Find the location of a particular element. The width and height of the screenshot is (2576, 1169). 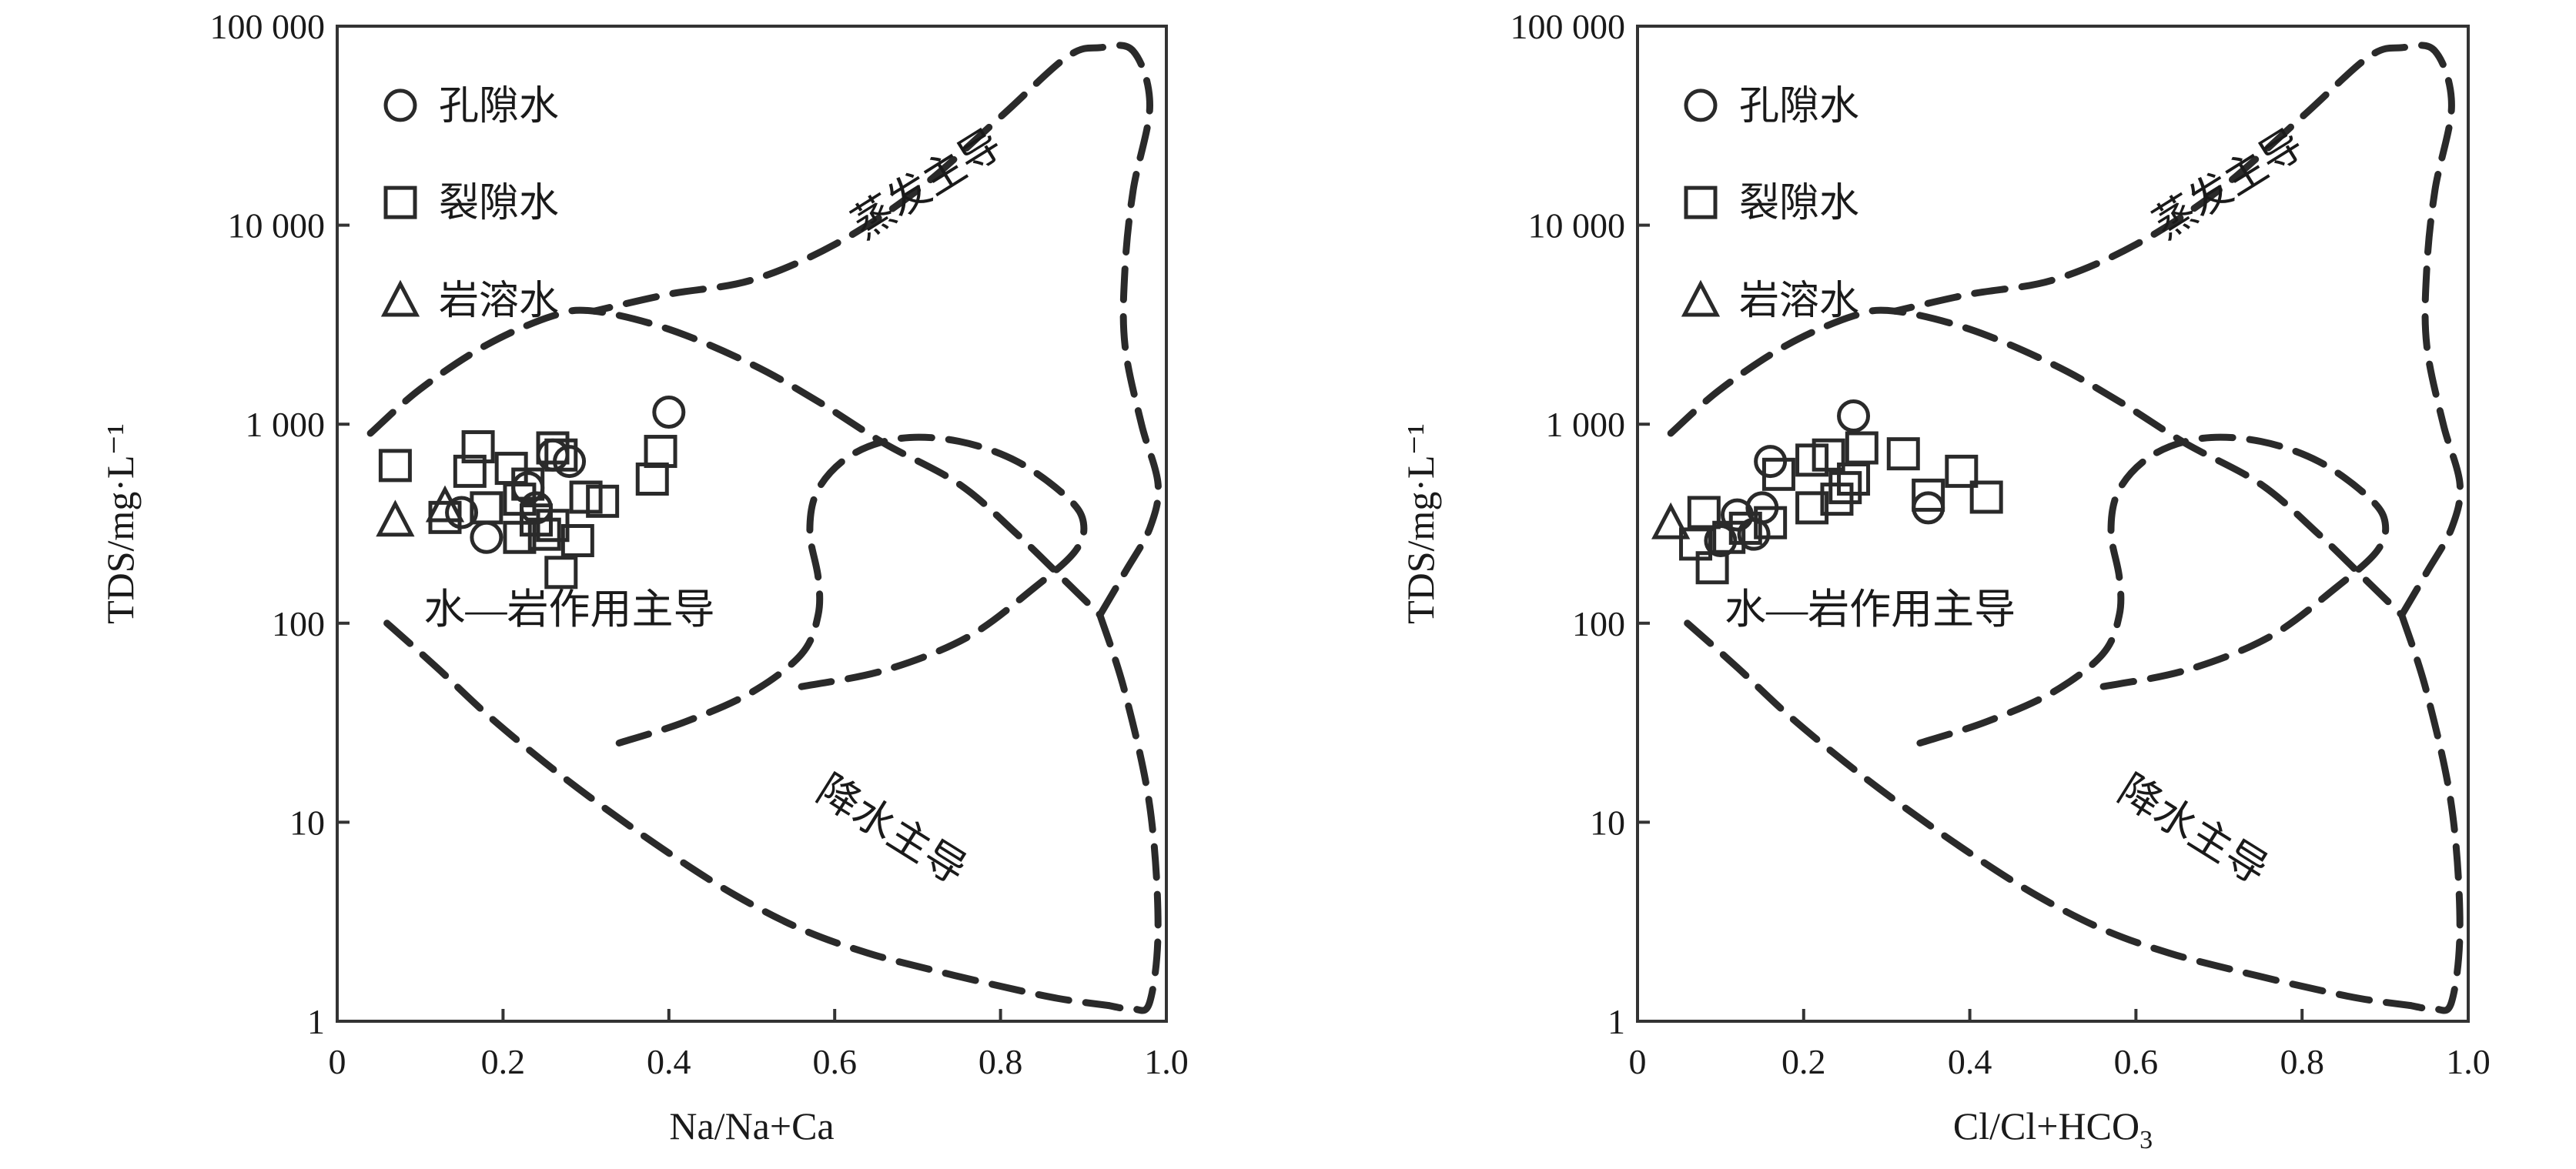

x-axis-title: Cl/Cl+HCO3 is located at coordinates (2053, 1129).